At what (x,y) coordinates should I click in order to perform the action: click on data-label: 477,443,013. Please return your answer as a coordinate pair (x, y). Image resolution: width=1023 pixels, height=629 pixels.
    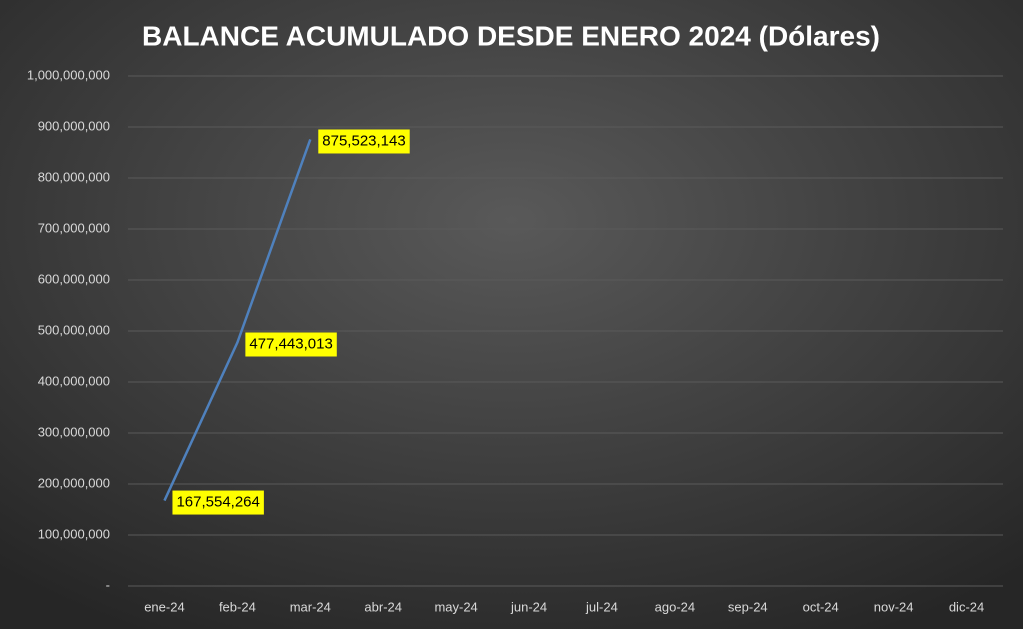
    Looking at the image, I should click on (290, 343).